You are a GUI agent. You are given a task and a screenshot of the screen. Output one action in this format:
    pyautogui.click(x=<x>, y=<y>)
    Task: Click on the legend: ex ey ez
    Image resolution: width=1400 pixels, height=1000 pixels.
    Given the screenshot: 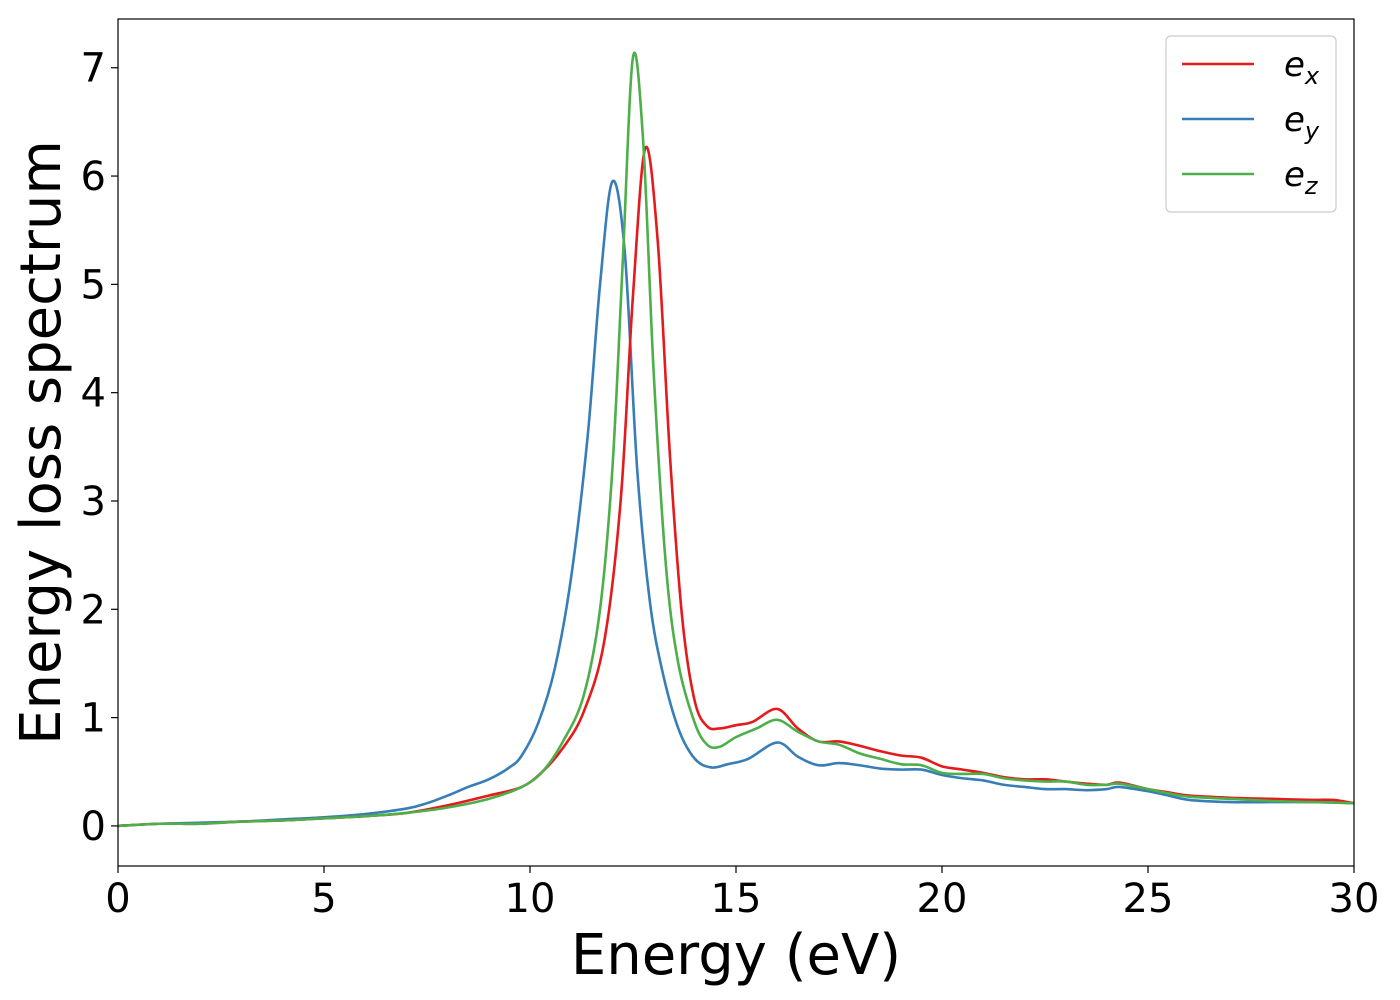 What is the action you would take?
    pyautogui.click(x=1251, y=124)
    